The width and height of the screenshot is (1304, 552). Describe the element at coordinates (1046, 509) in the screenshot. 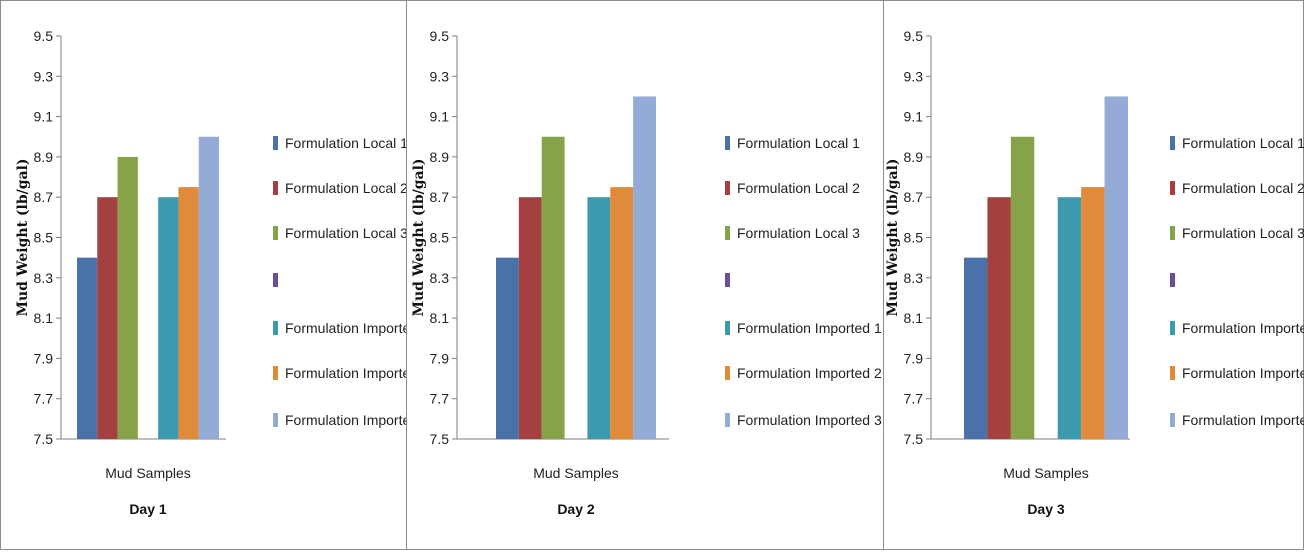

I see `chart-title: Day 3` at that location.